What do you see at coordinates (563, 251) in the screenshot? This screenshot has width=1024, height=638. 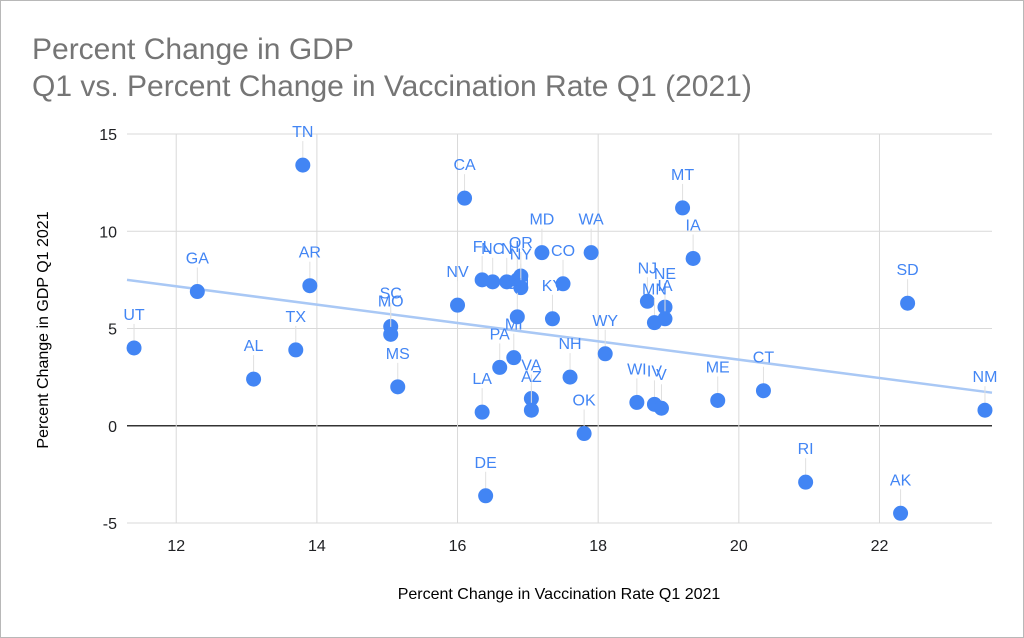 I see `data-point-label: CO` at bounding box center [563, 251].